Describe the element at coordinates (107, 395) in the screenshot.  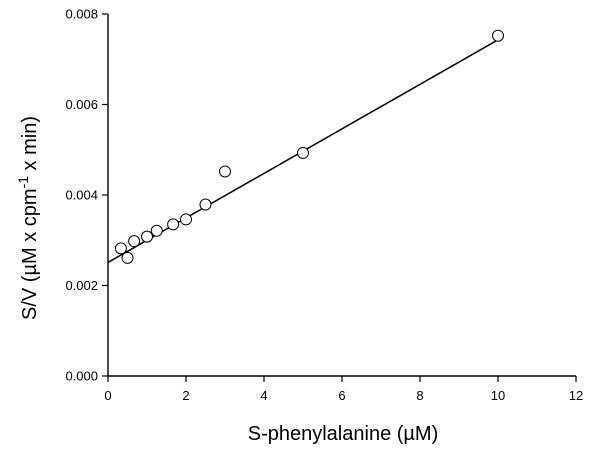
I see `x-tick-label: 0` at that location.